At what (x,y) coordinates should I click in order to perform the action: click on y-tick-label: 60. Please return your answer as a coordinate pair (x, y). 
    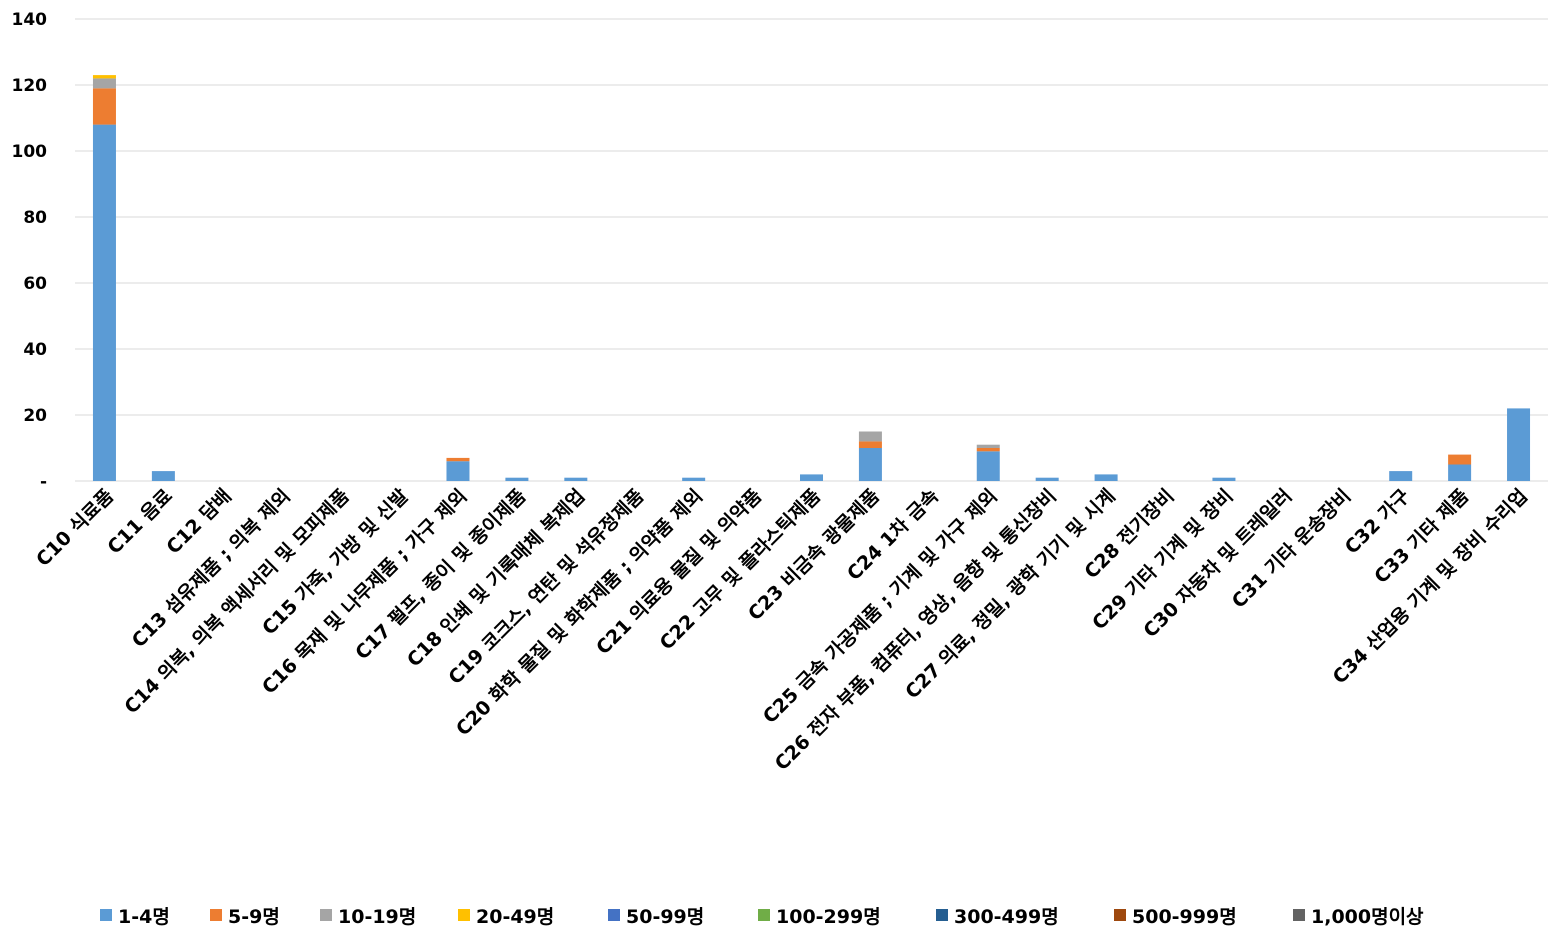
    Looking at the image, I should click on (35, 284).